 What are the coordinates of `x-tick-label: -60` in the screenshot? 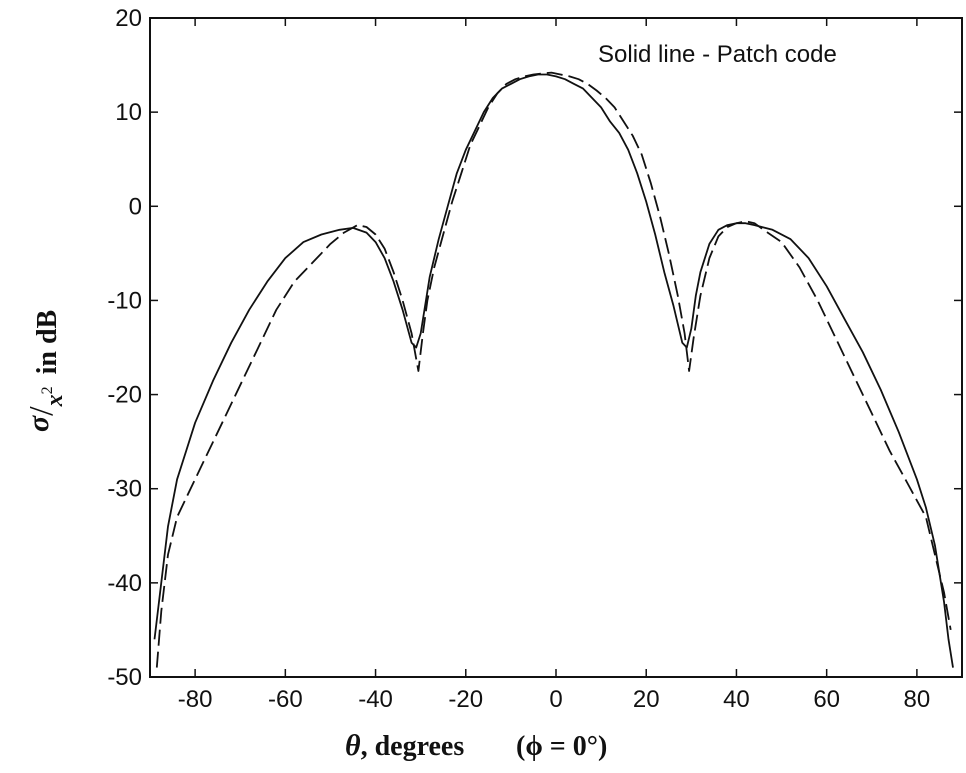 It's located at (285, 699).